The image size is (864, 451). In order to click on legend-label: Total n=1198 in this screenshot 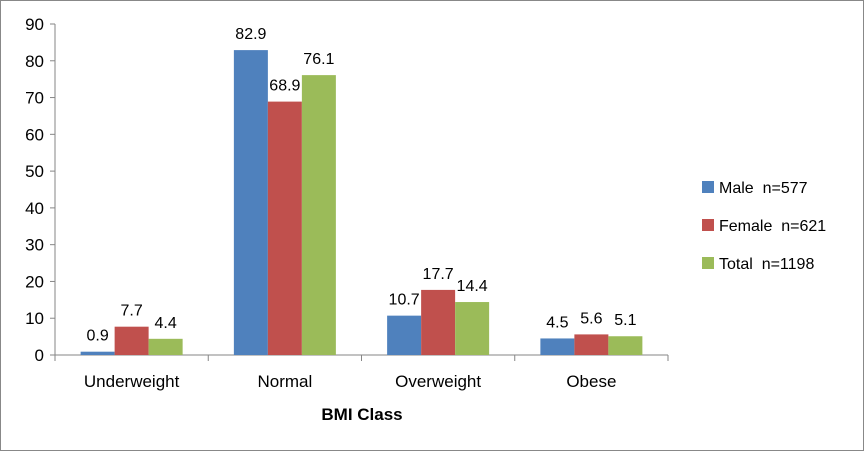, I will do `click(766, 264)`.